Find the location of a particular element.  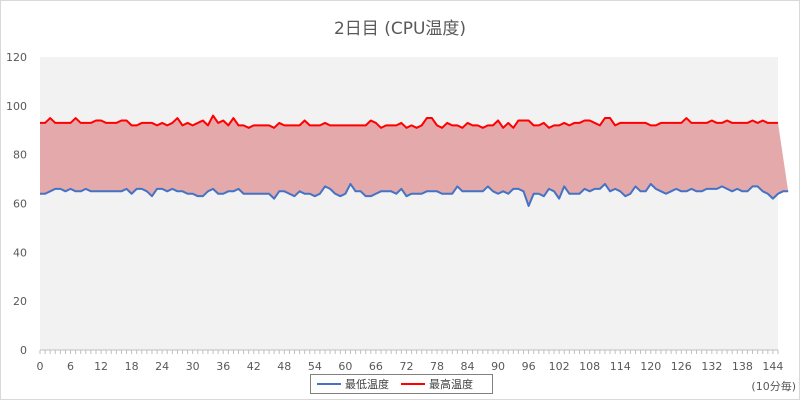

x-tick-label: 126 is located at coordinates (681, 366).